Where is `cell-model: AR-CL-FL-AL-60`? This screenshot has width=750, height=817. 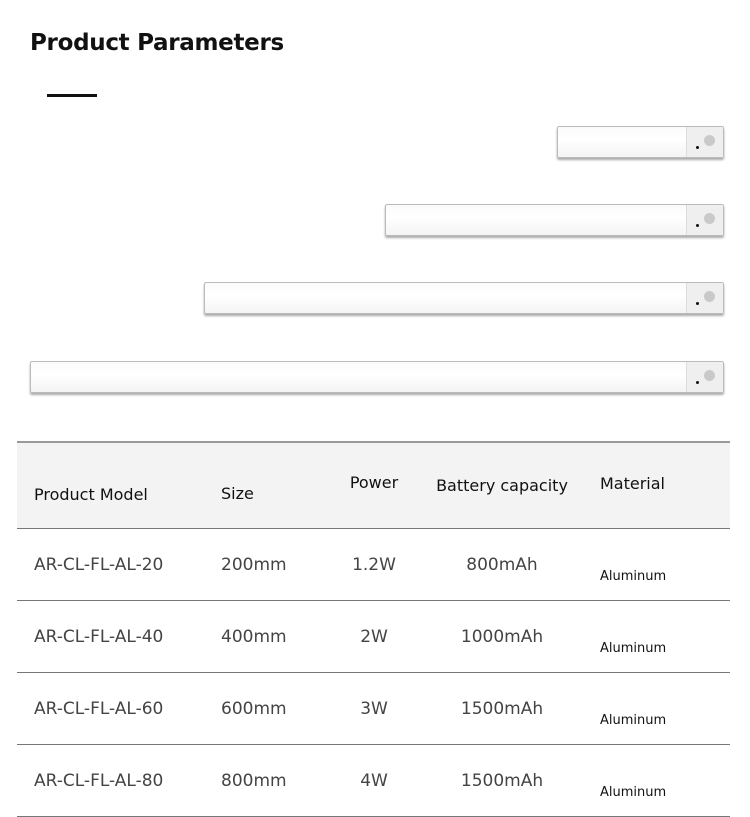 cell-model: AR-CL-FL-AL-60 is located at coordinates (118, 708).